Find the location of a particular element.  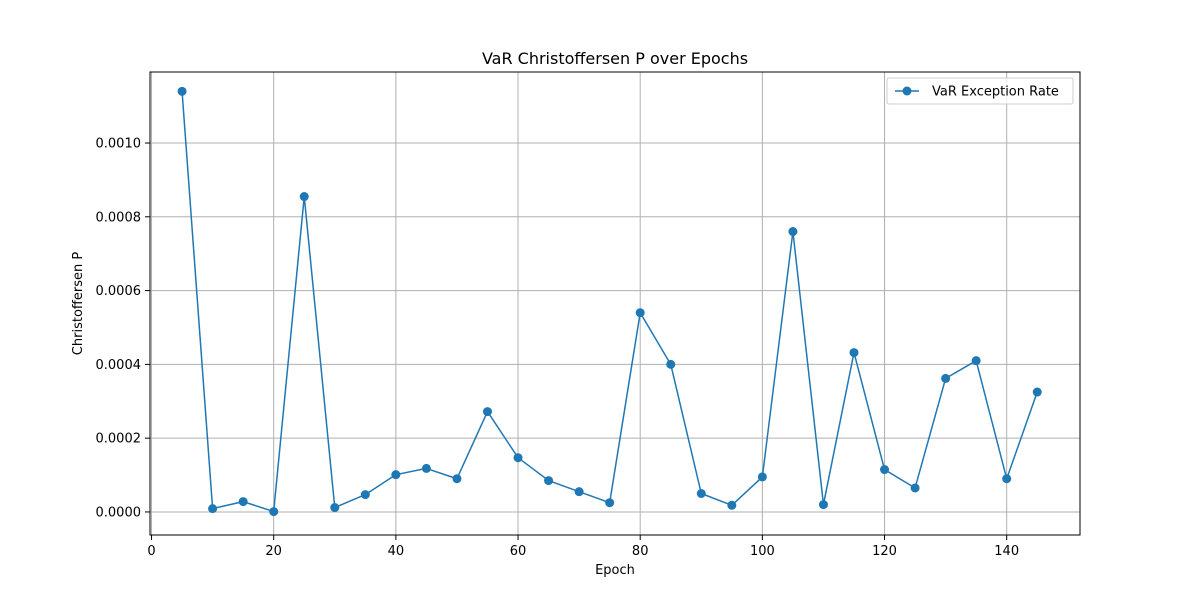

x-tick-label: 60 is located at coordinates (518, 551).